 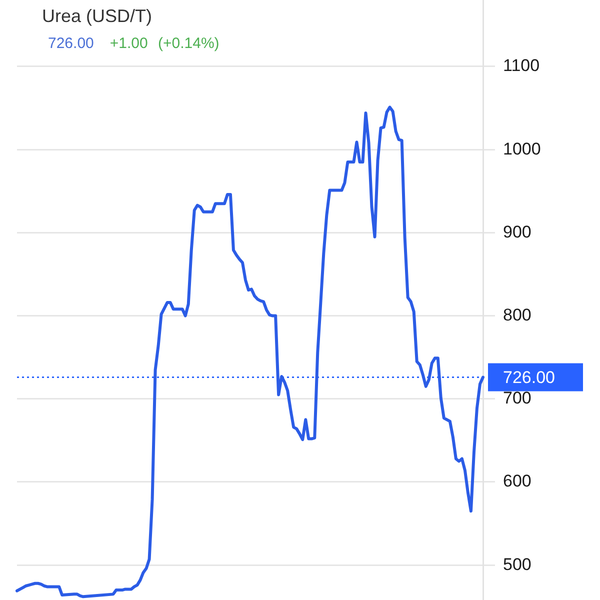 What do you see at coordinates (517, 481) in the screenshot?
I see `y-tick-label: 600` at bounding box center [517, 481].